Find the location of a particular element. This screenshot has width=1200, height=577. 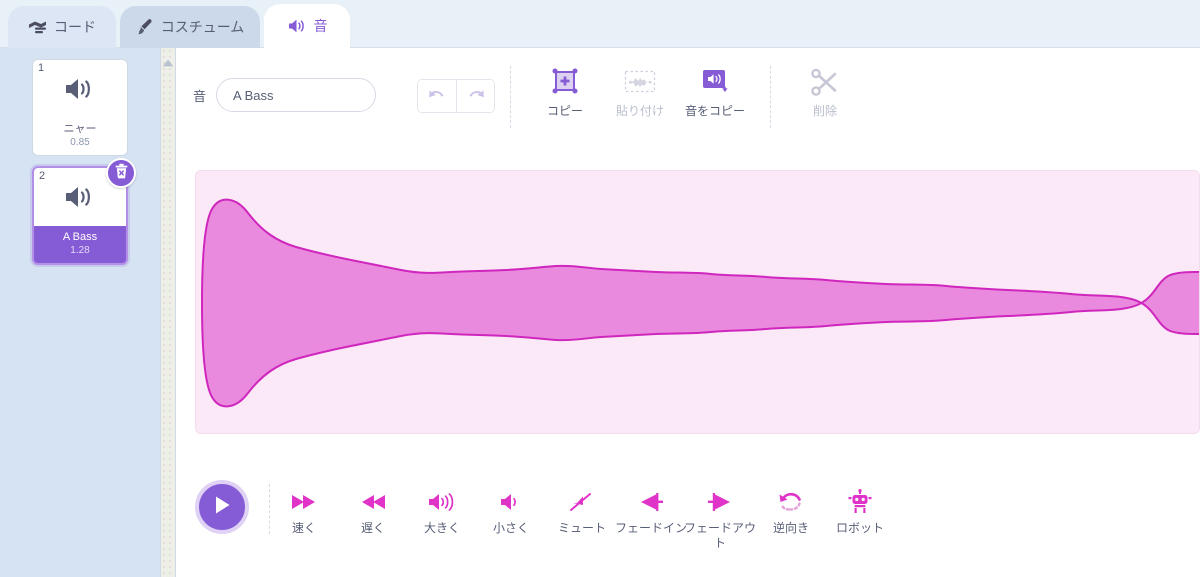

sound-name-input is located at coordinates (296, 95).